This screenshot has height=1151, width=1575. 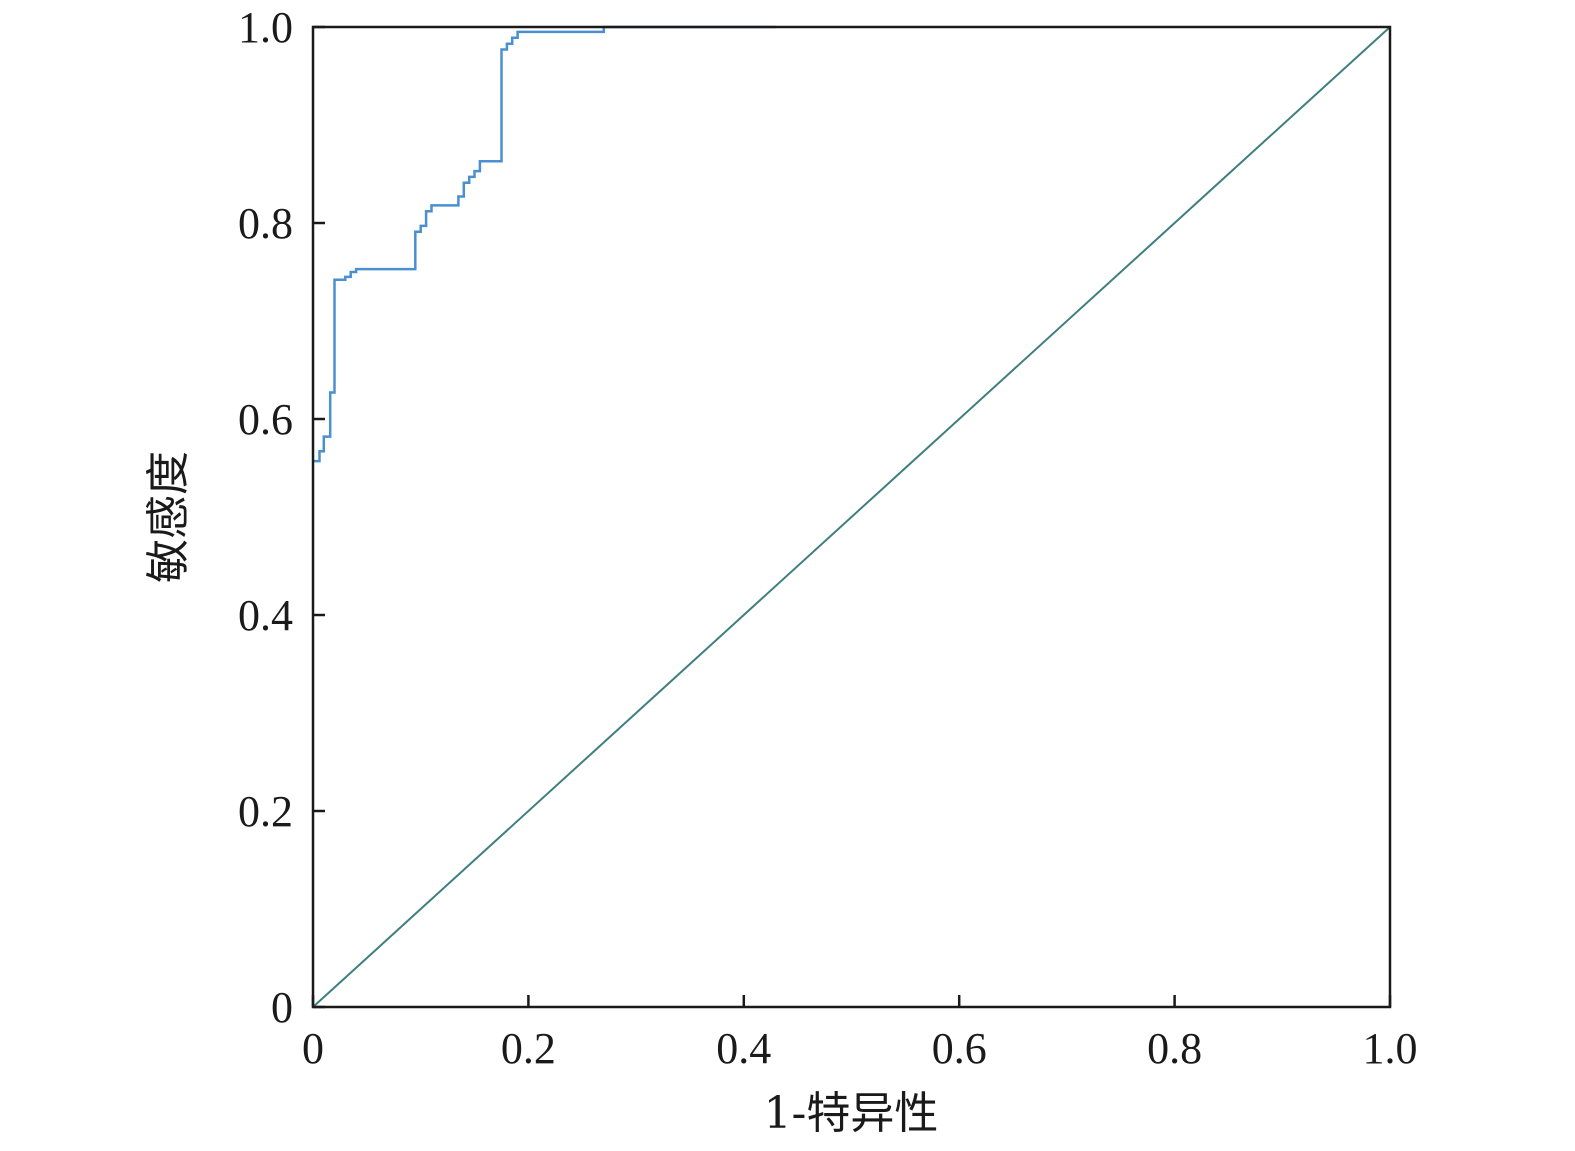 What do you see at coordinates (851, 1113) in the screenshot?
I see `x-axis-title: 1-特异性` at bounding box center [851, 1113].